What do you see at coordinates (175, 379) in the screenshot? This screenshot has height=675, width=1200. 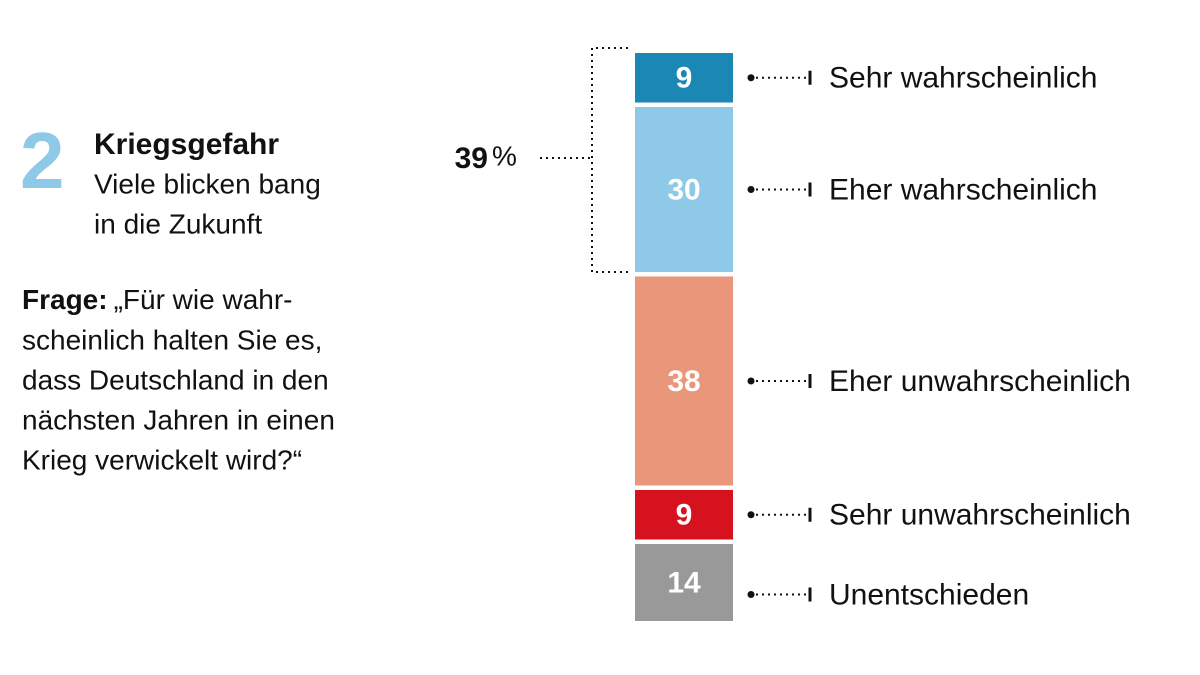 I see `question-line: dass Deutschland in den` at bounding box center [175, 379].